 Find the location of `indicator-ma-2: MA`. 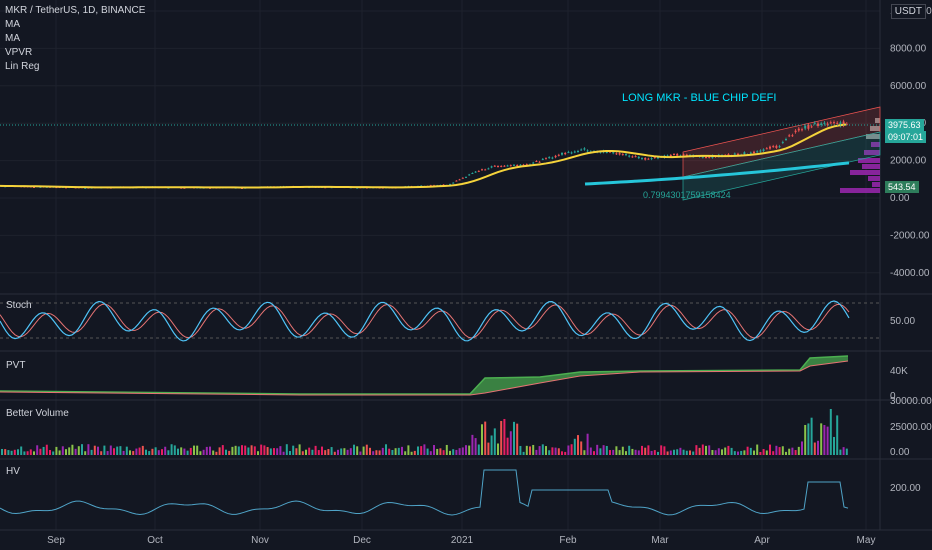

indicator-ma-2: MA is located at coordinates (12, 38).